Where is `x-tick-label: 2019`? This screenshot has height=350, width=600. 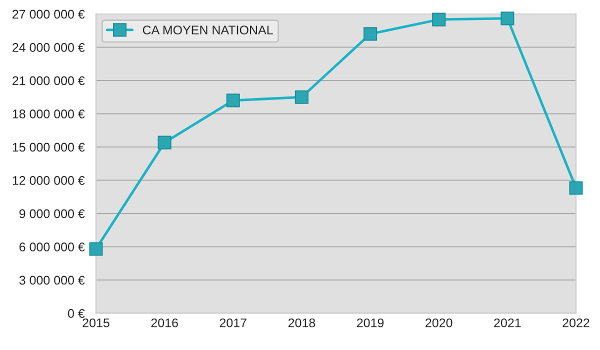 x-tick-label: 2019 is located at coordinates (370, 323).